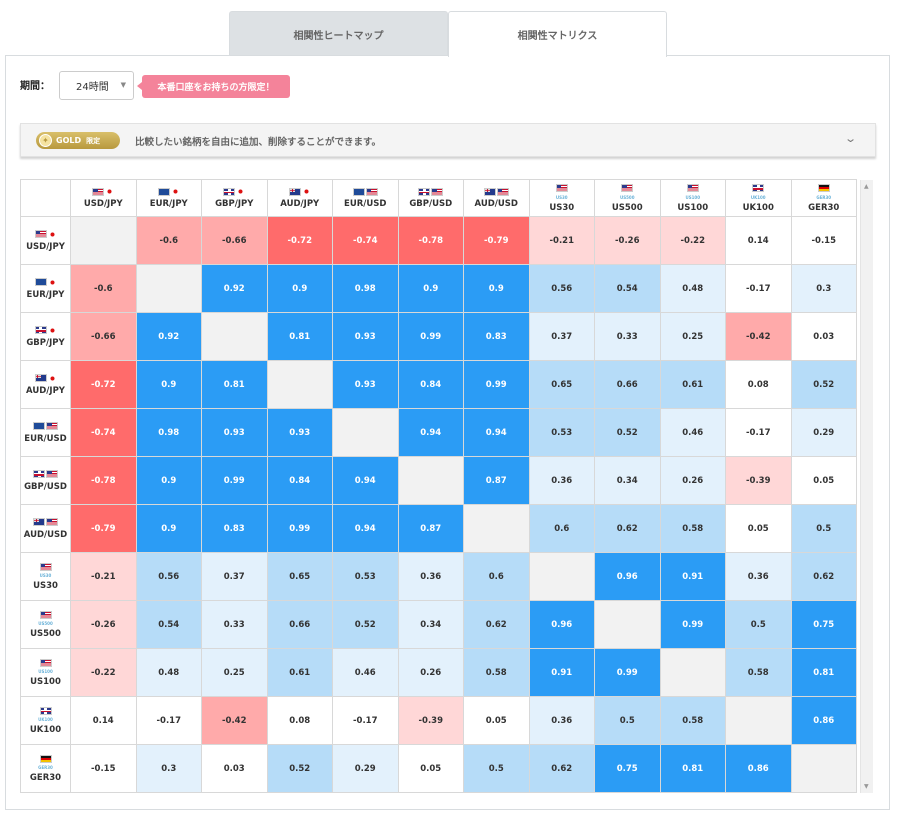 This screenshot has height=817, width=903. What do you see at coordinates (365, 198) in the screenshot?
I see `column-header: EUR/USD` at bounding box center [365, 198].